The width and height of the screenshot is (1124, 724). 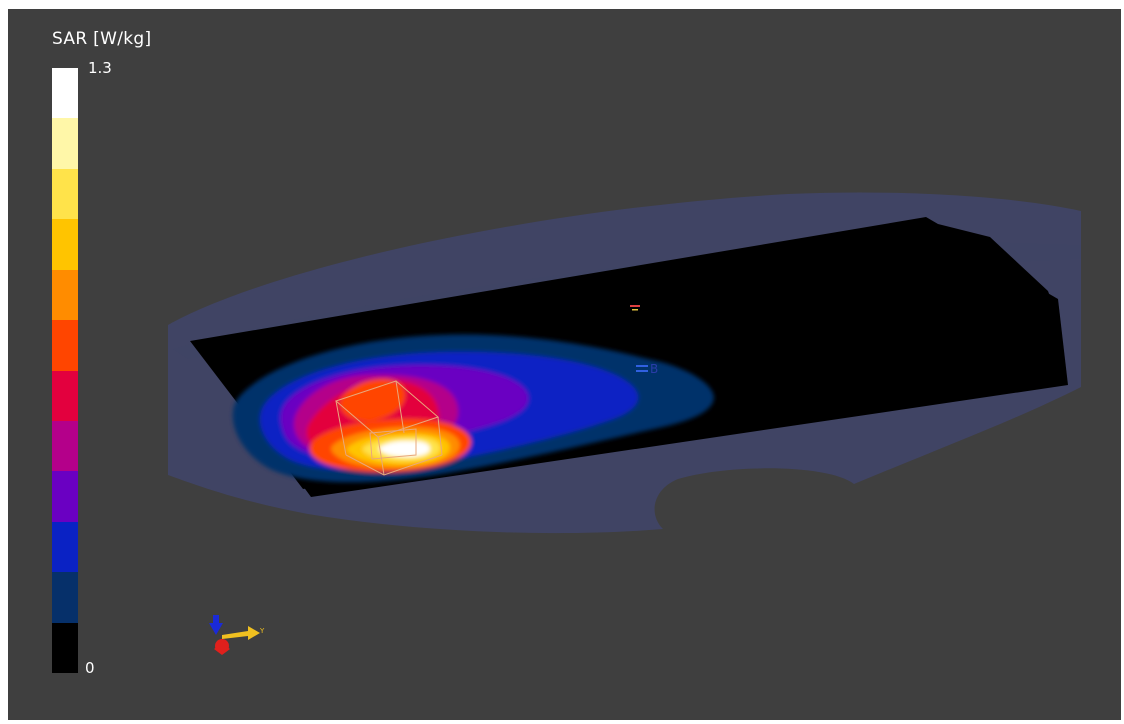 What do you see at coordinates (262, 631) in the screenshot?
I see `y-axis-label: Y` at bounding box center [262, 631].